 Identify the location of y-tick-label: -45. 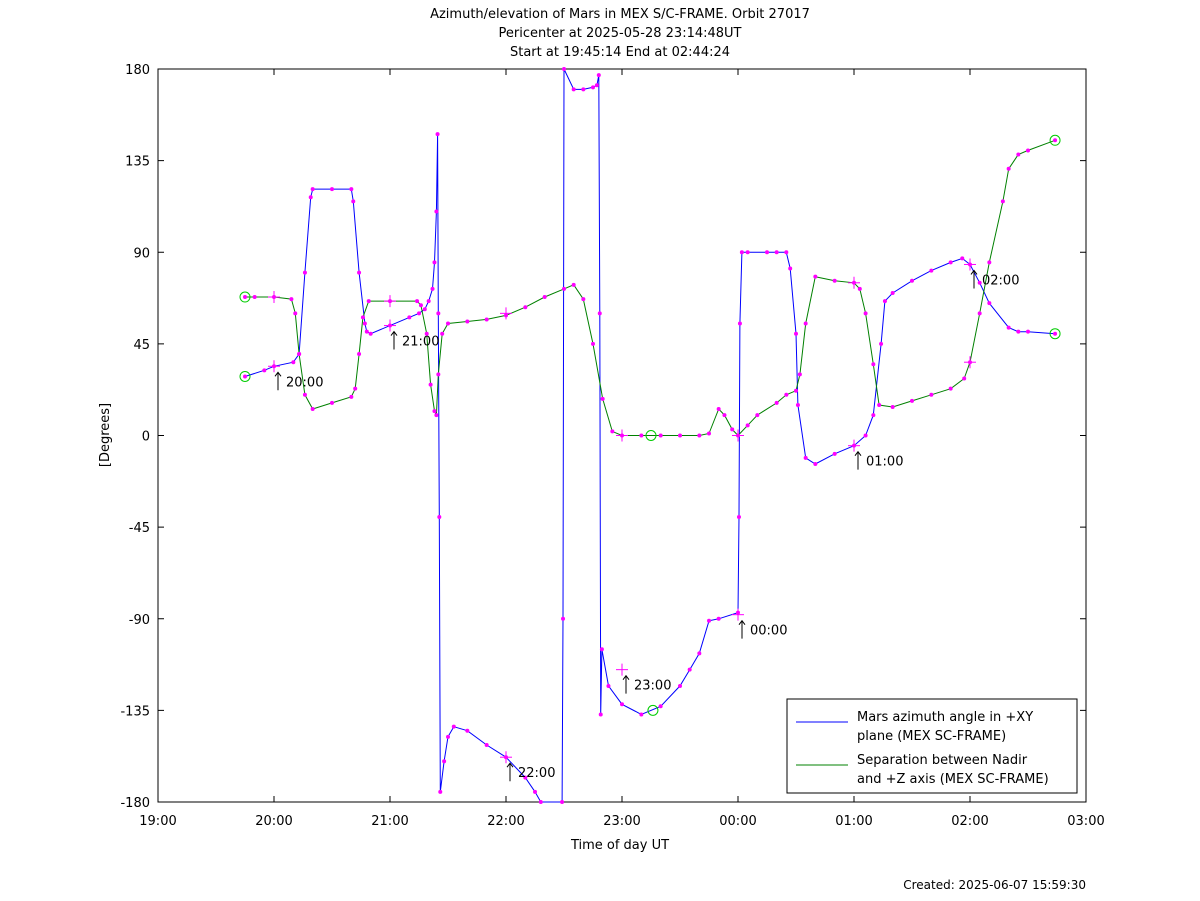
(139, 528).